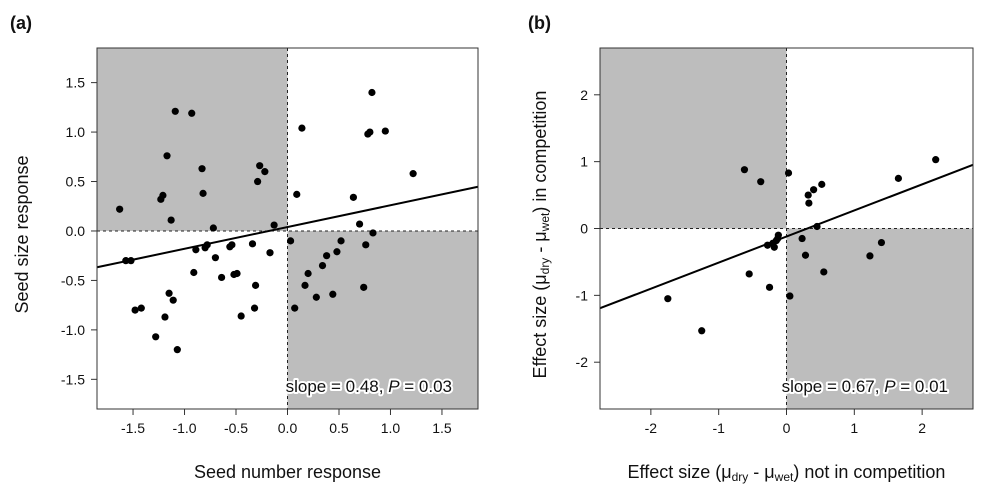  Describe the element at coordinates (584, 162) in the screenshot. I see `y-tick-label: 1` at that location.